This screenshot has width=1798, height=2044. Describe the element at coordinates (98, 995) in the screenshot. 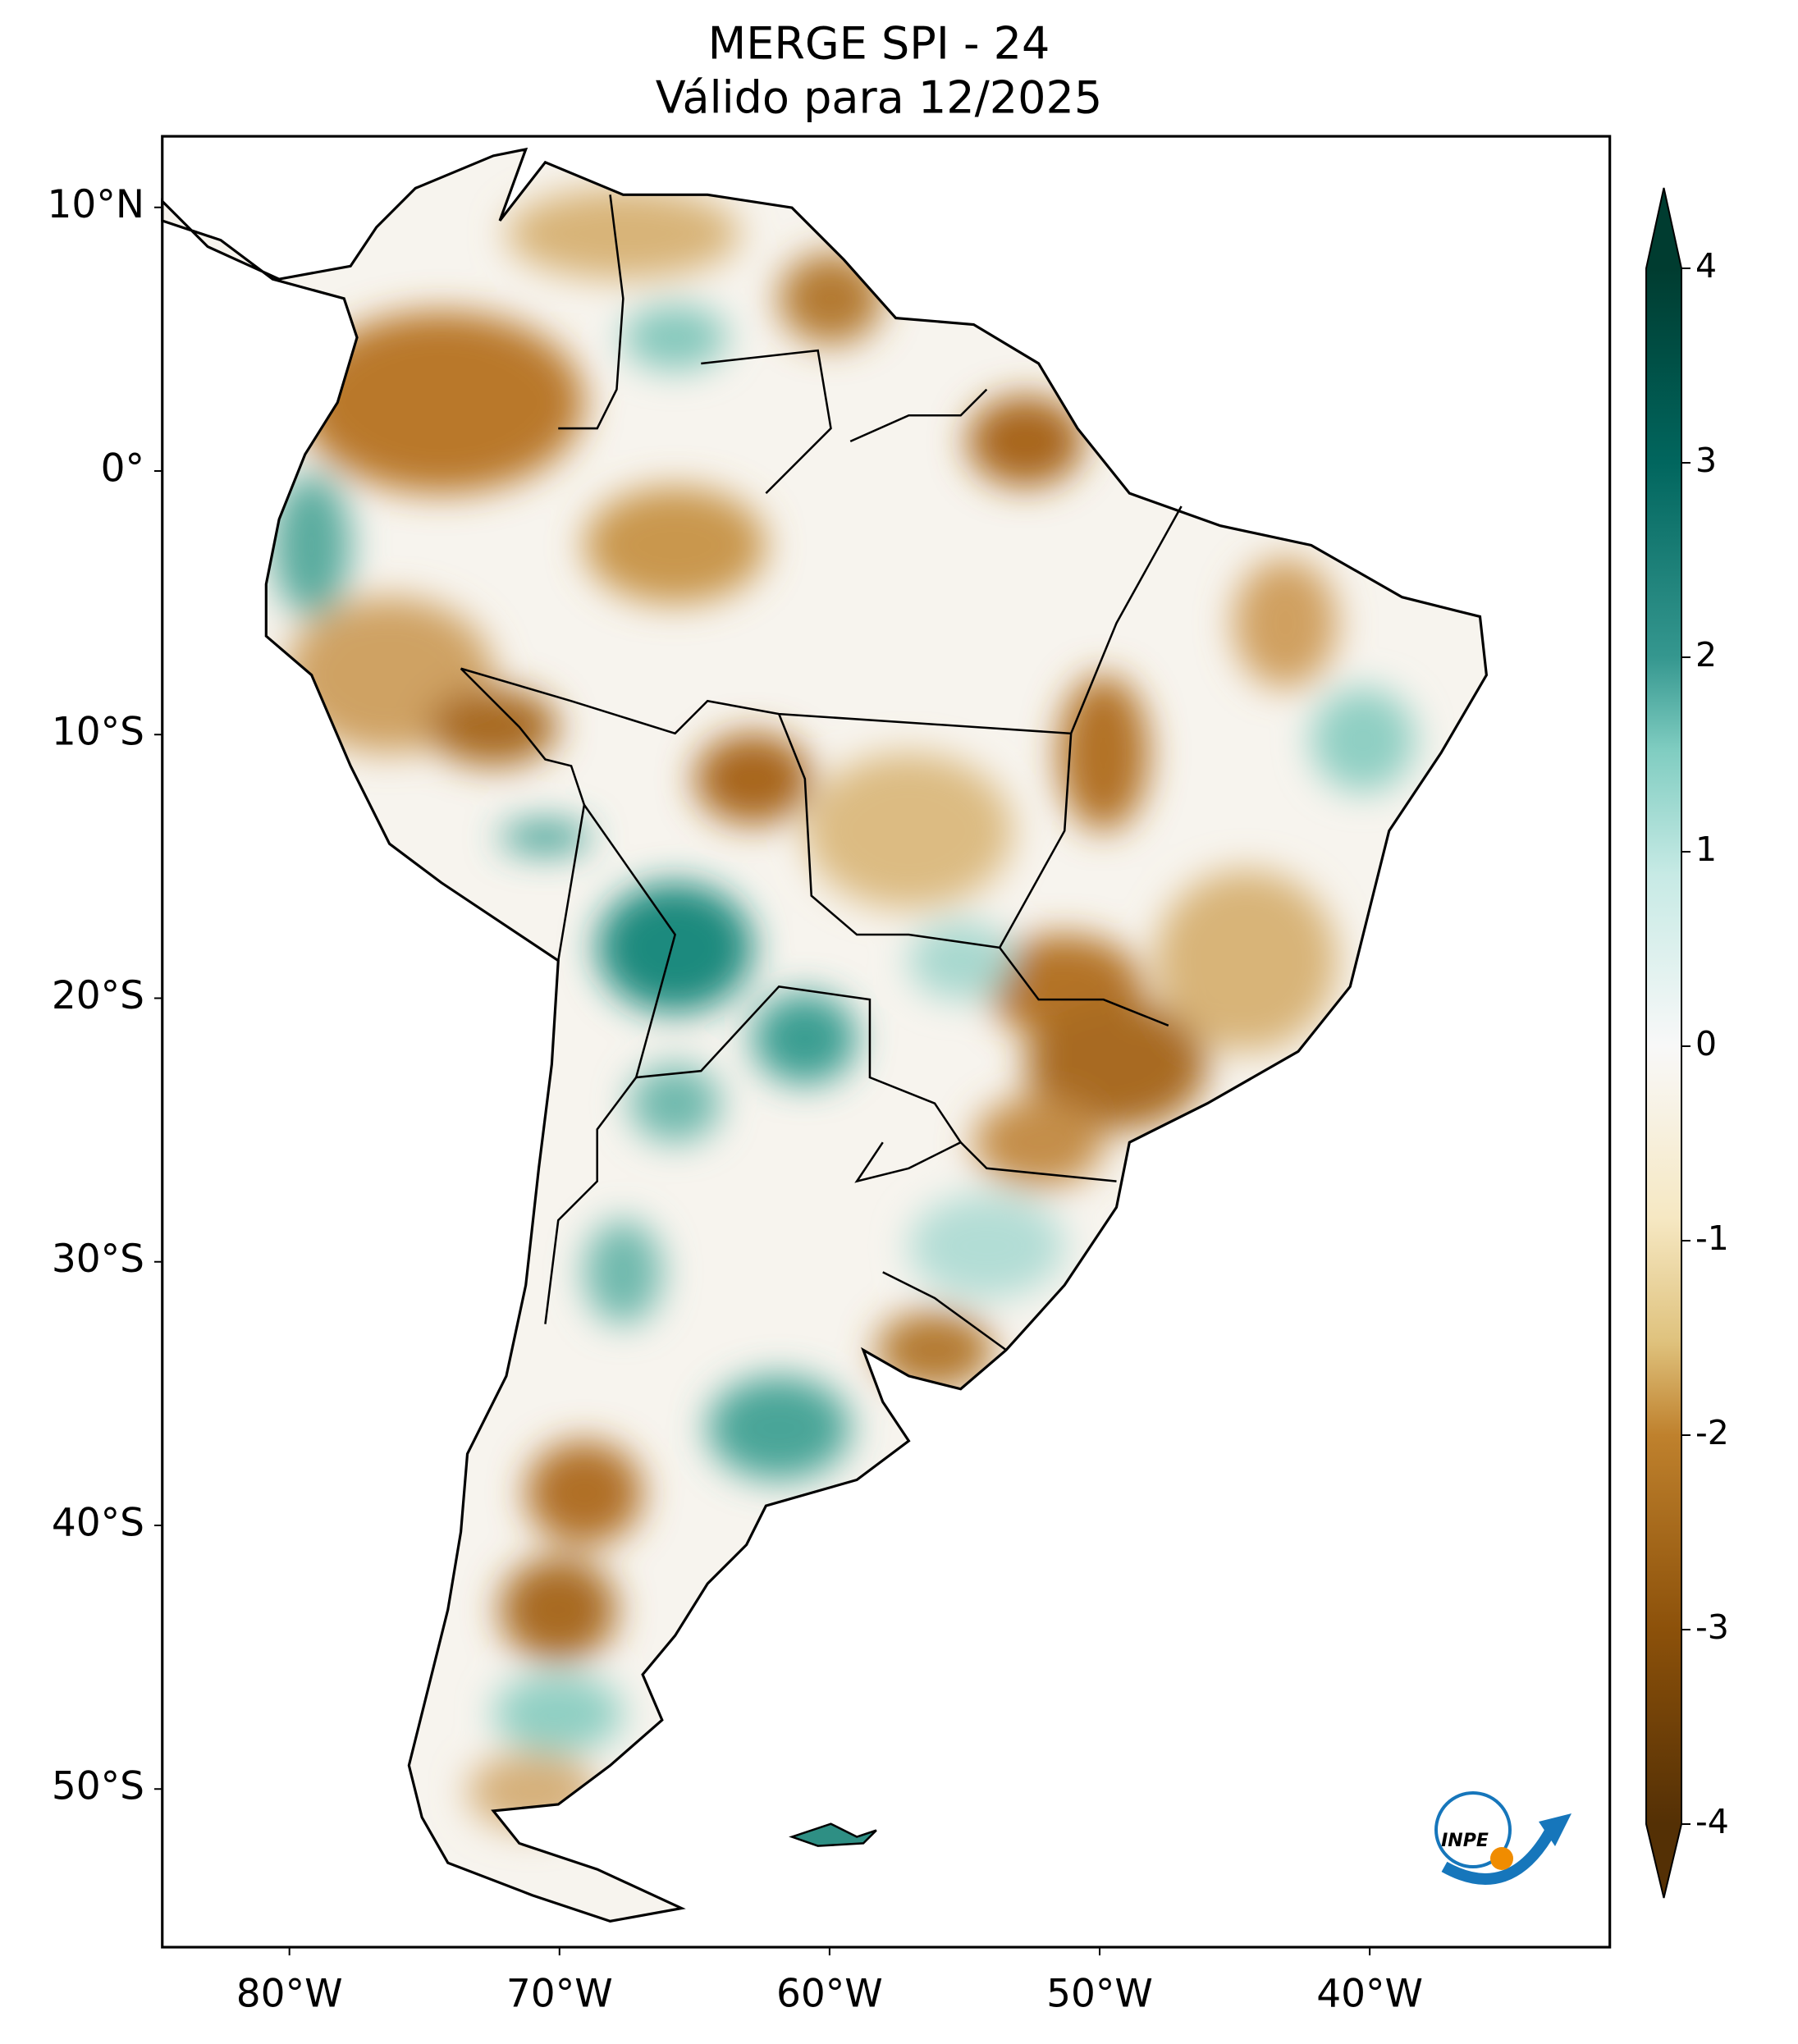

I see `y-tick-label: 20°S` at that location.